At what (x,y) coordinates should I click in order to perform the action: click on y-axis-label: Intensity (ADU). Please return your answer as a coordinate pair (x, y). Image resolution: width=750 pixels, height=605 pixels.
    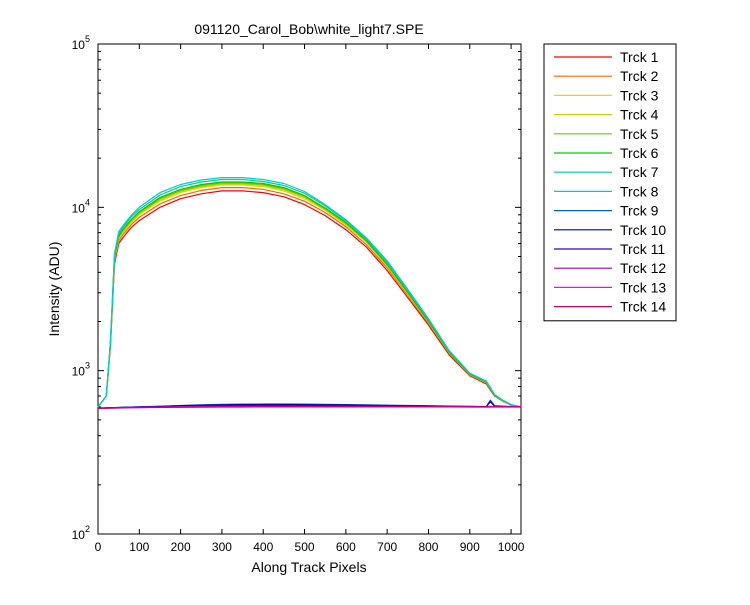
    Looking at the image, I should click on (54, 289).